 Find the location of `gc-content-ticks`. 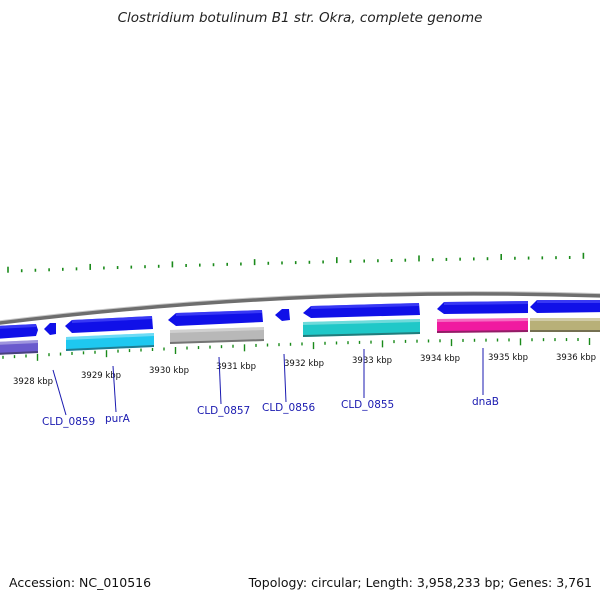

gc-content-ticks is located at coordinates (296, 262).